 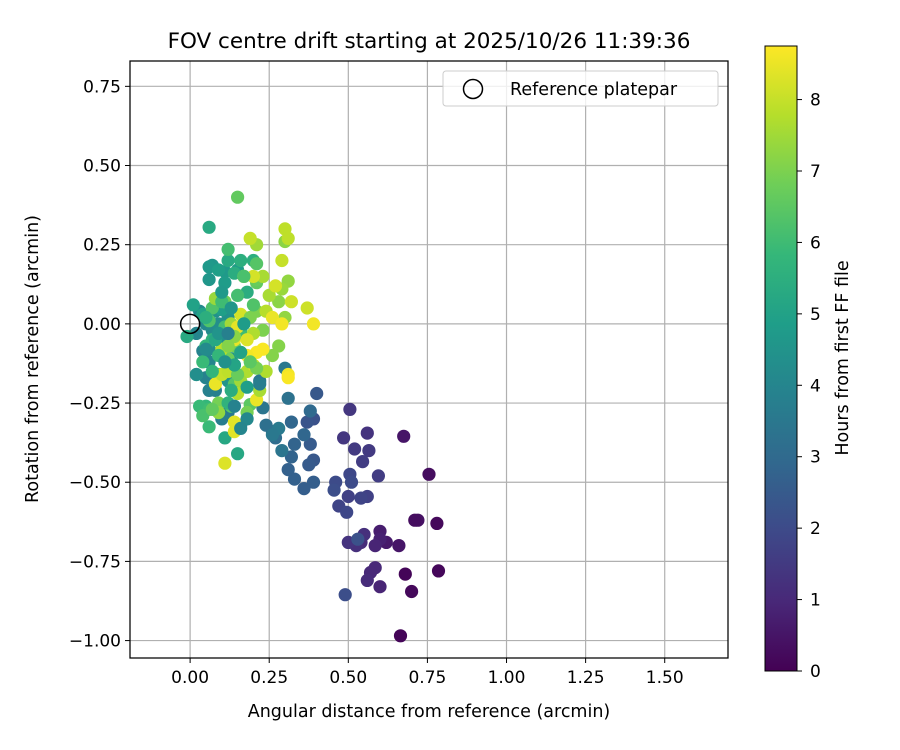 I want to click on y-tick-label: −0.50, so click(x=95, y=483).